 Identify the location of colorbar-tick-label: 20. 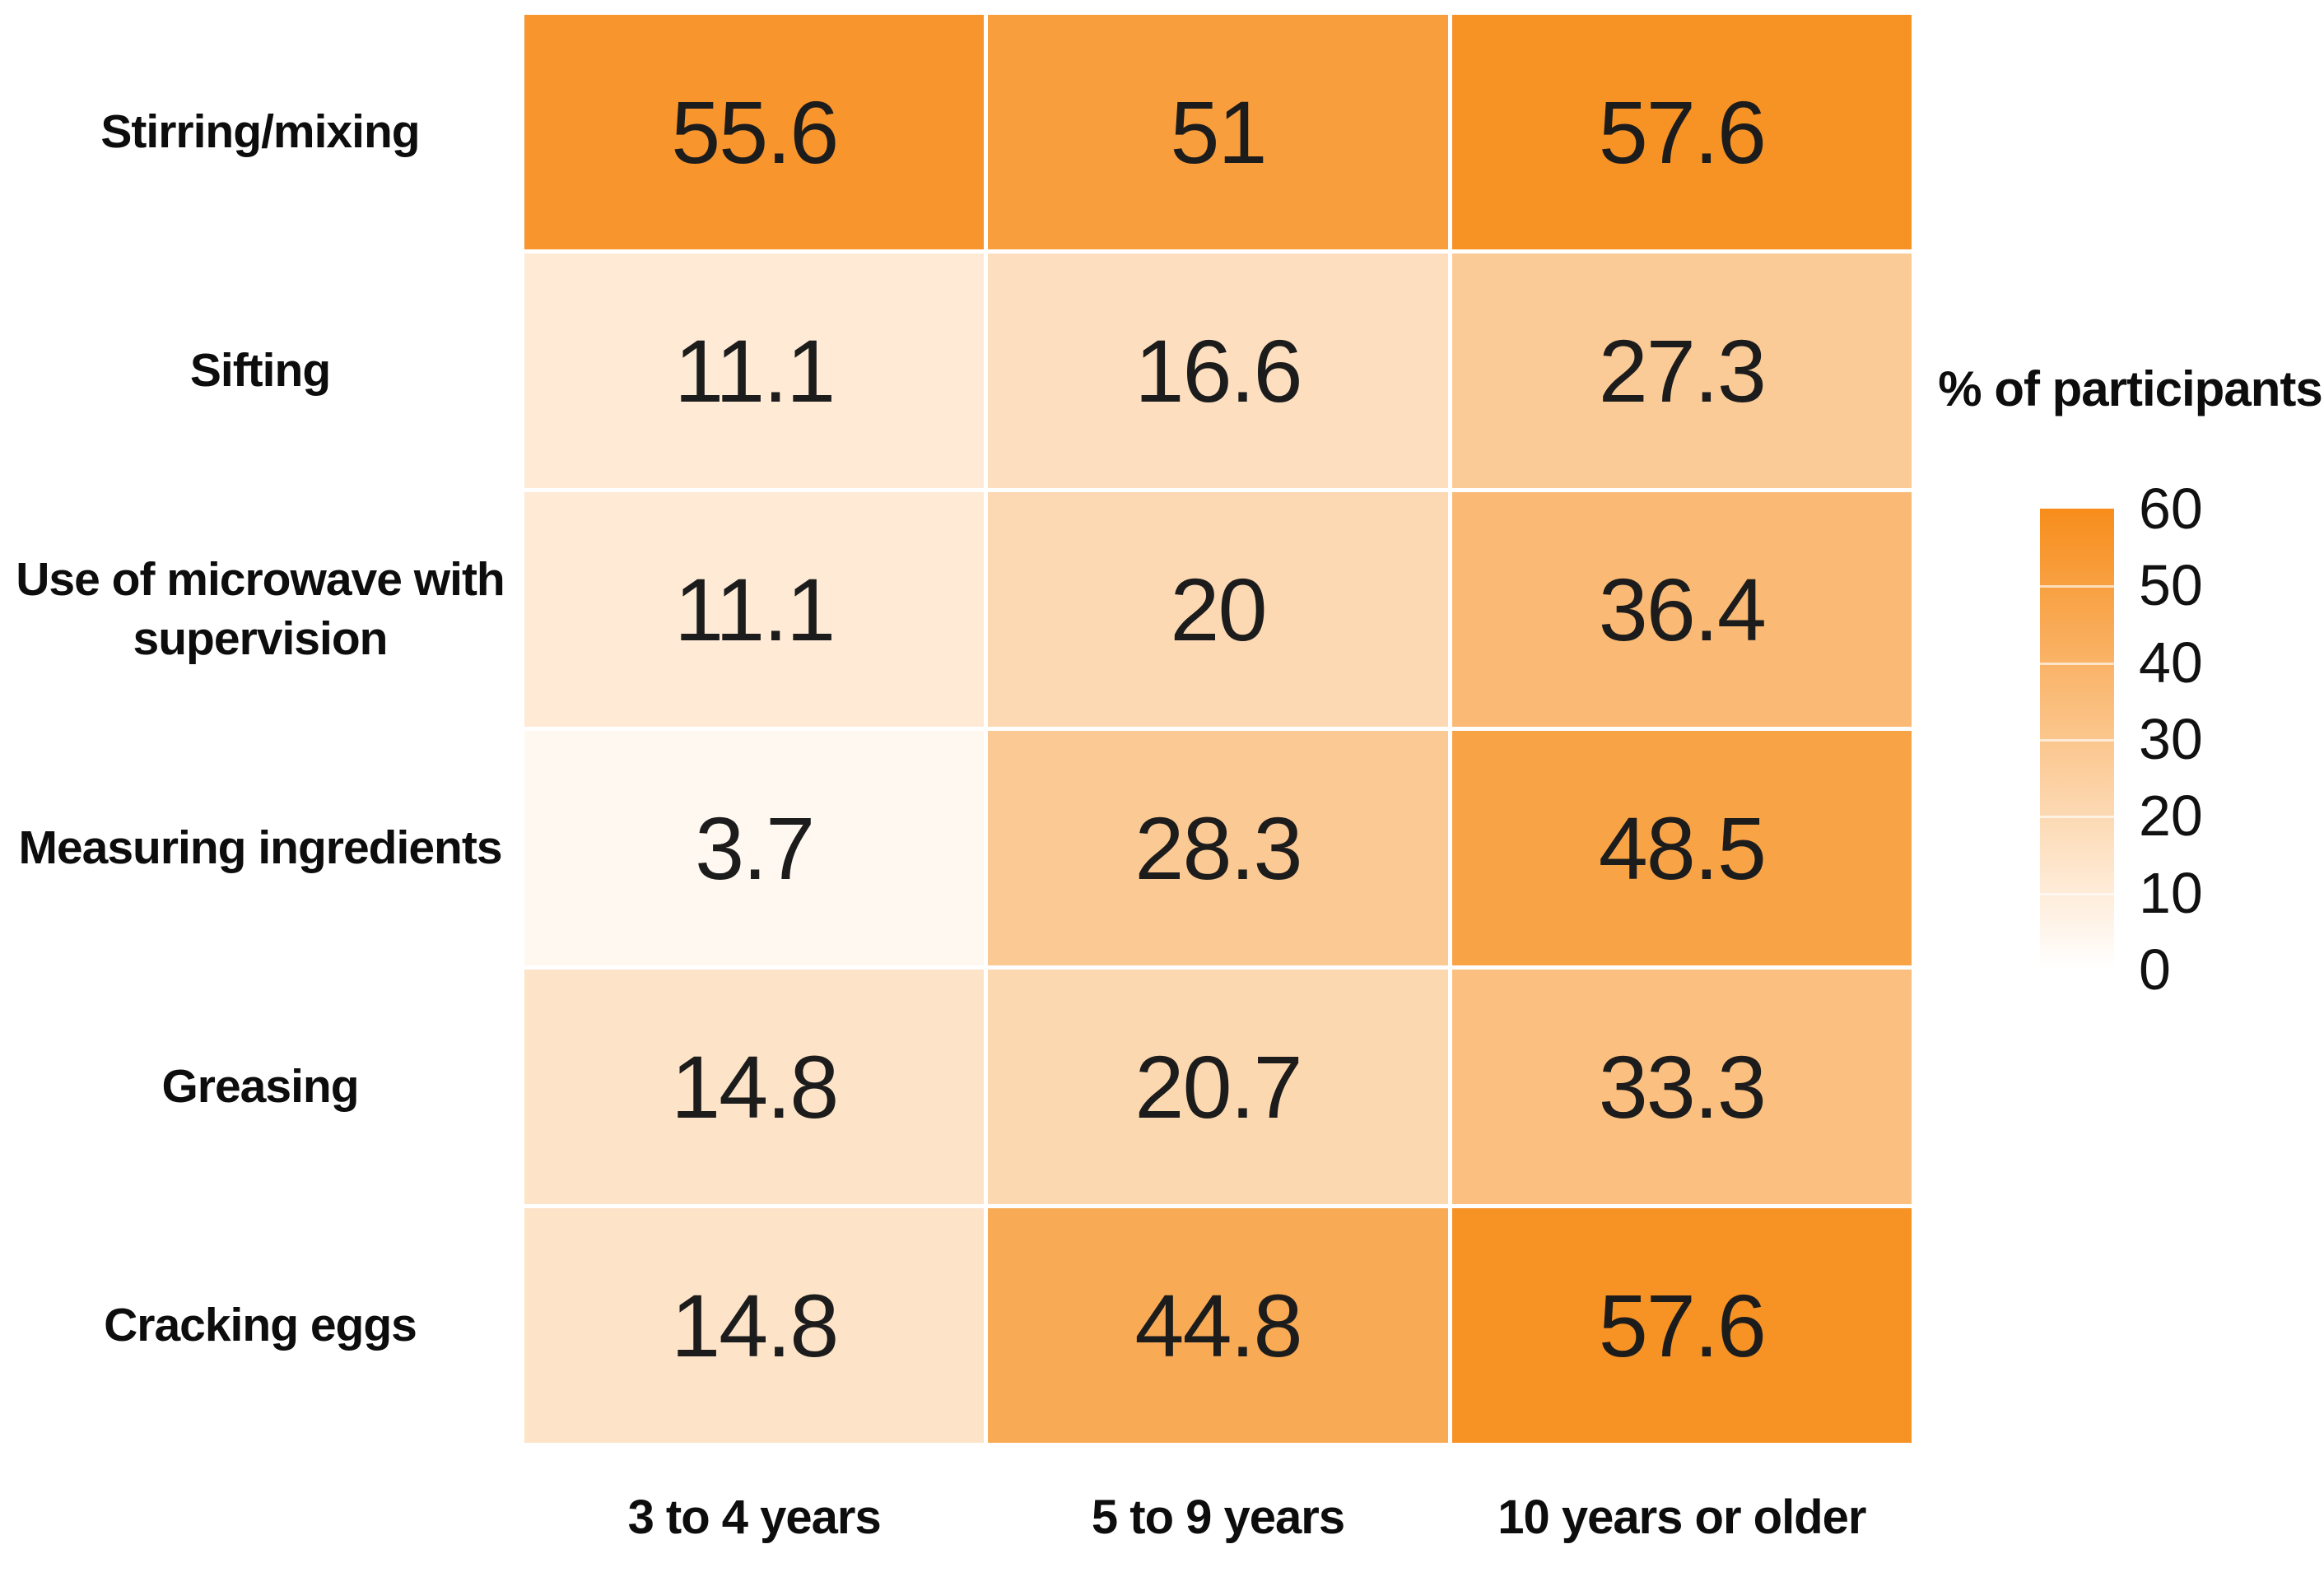
(2171, 816).